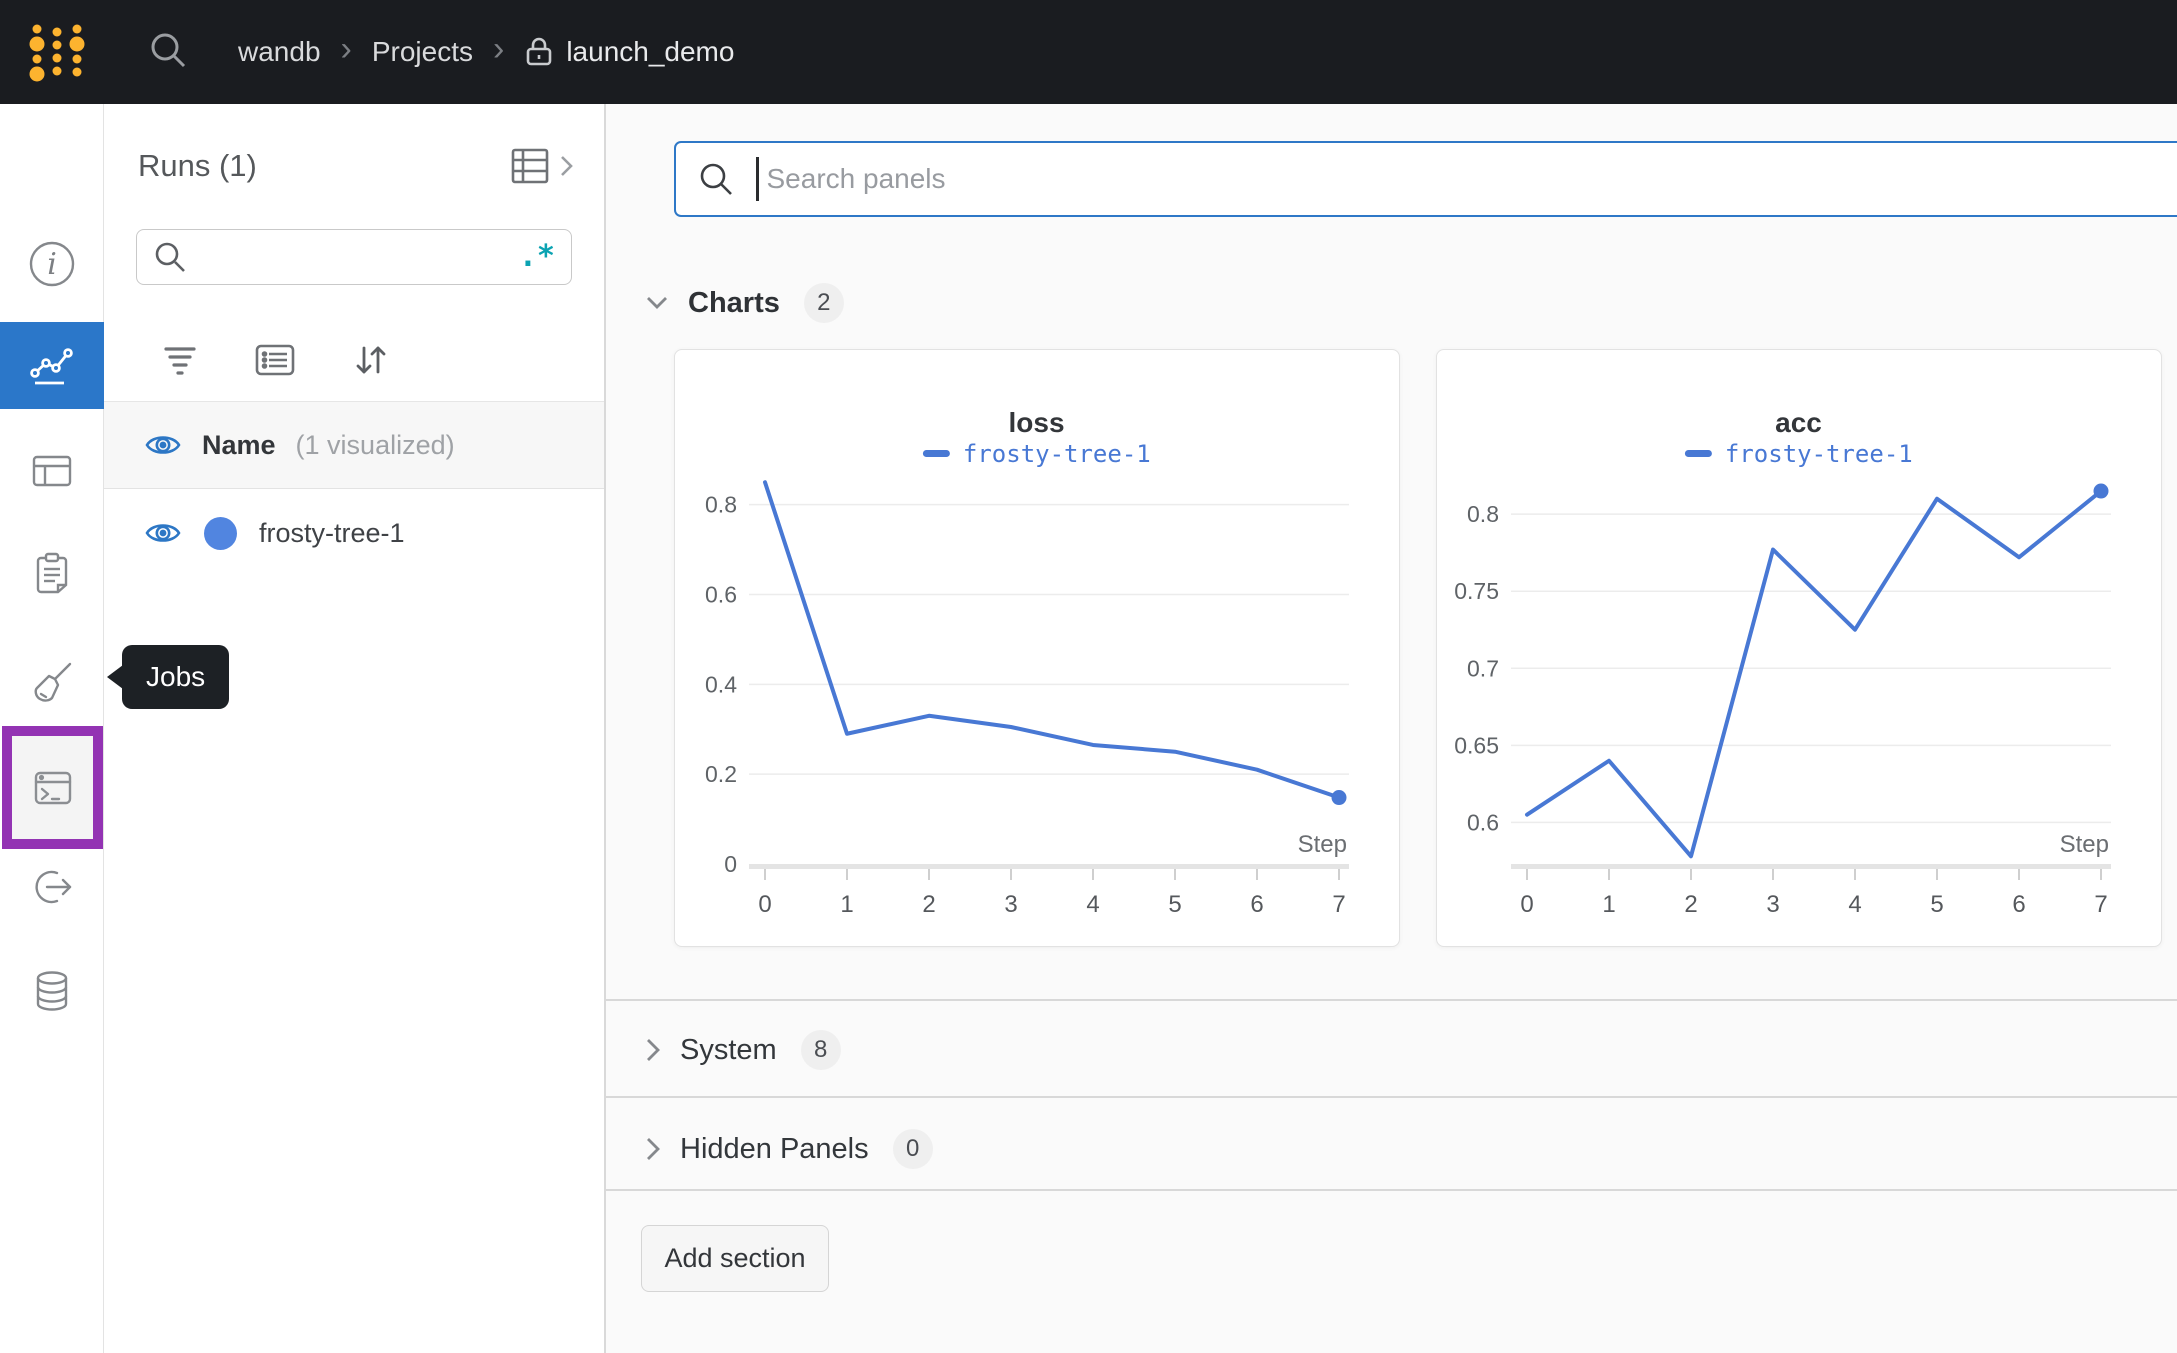  What do you see at coordinates (657, 303) in the screenshot?
I see `chevron-down-icon` at bounding box center [657, 303].